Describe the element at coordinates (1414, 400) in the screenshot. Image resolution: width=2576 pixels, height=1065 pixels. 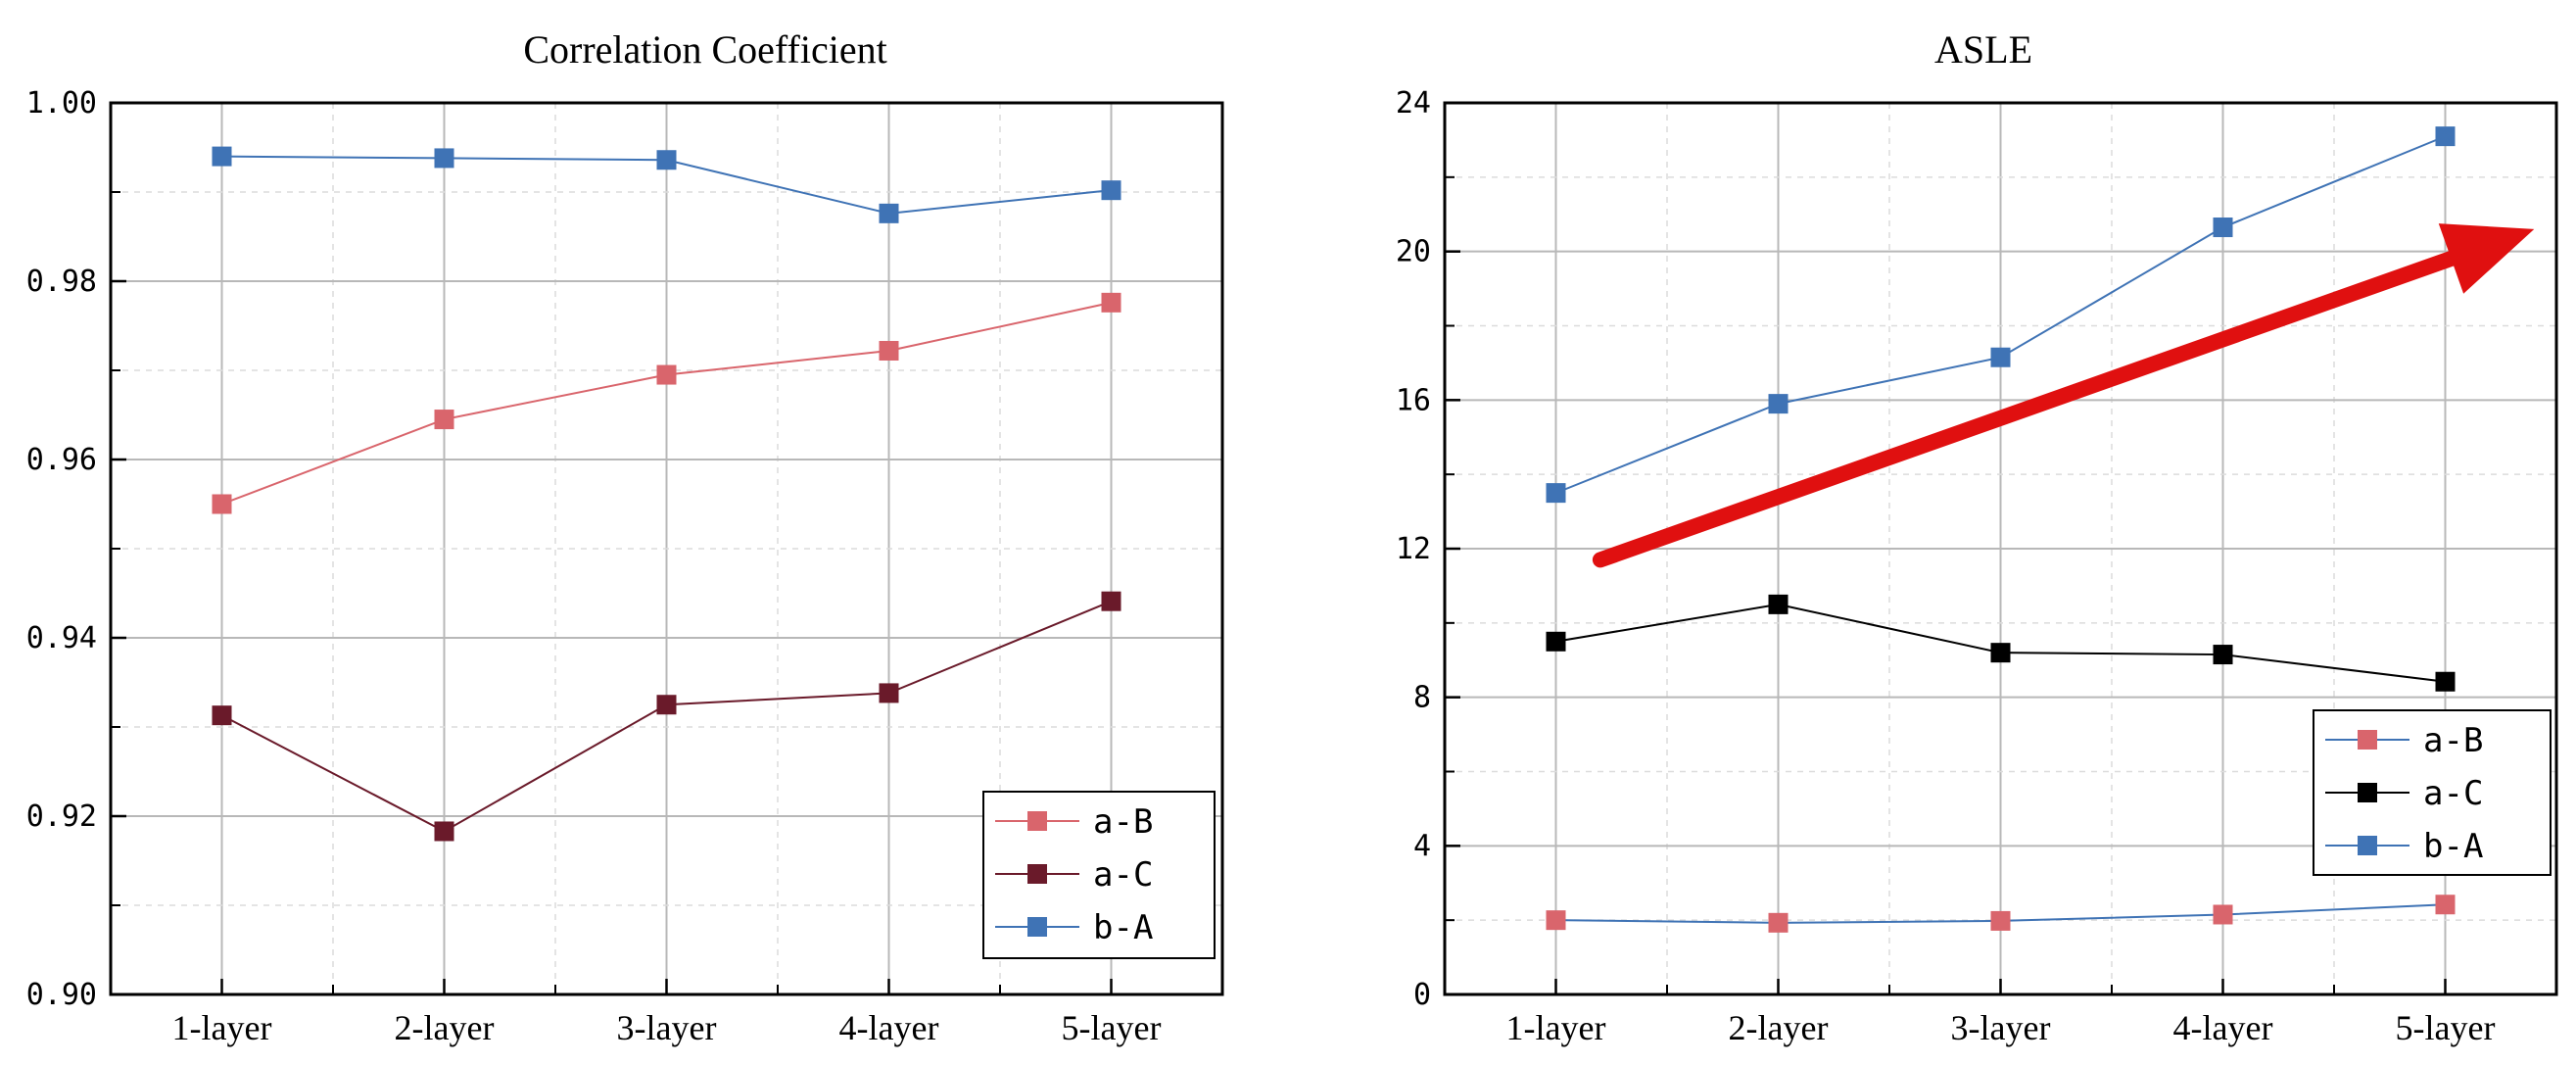
I see `y-tick-label: 16` at that location.